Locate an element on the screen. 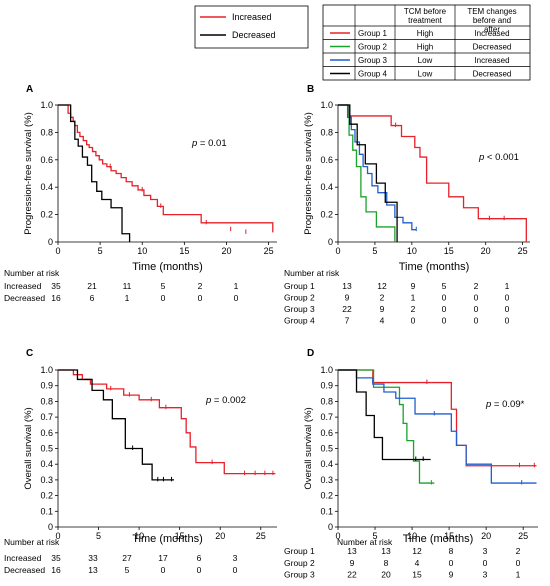 The width and height of the screenshot is (550, 586). y-tick-label: 0.6 is located at coordinates (46, 160).